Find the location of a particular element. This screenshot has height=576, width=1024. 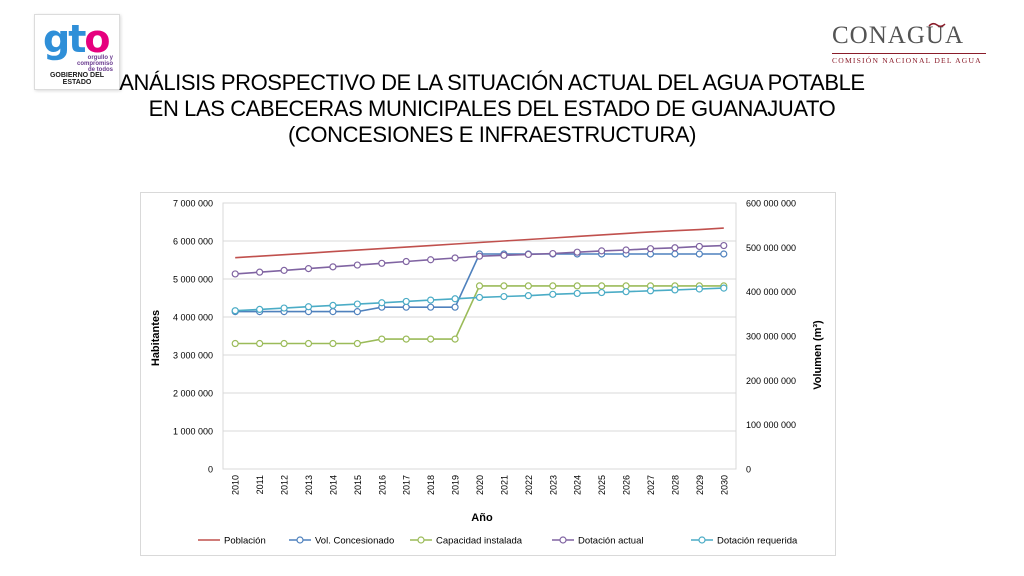

x-tick-label: 2017 is located at coordinates (407, 485).